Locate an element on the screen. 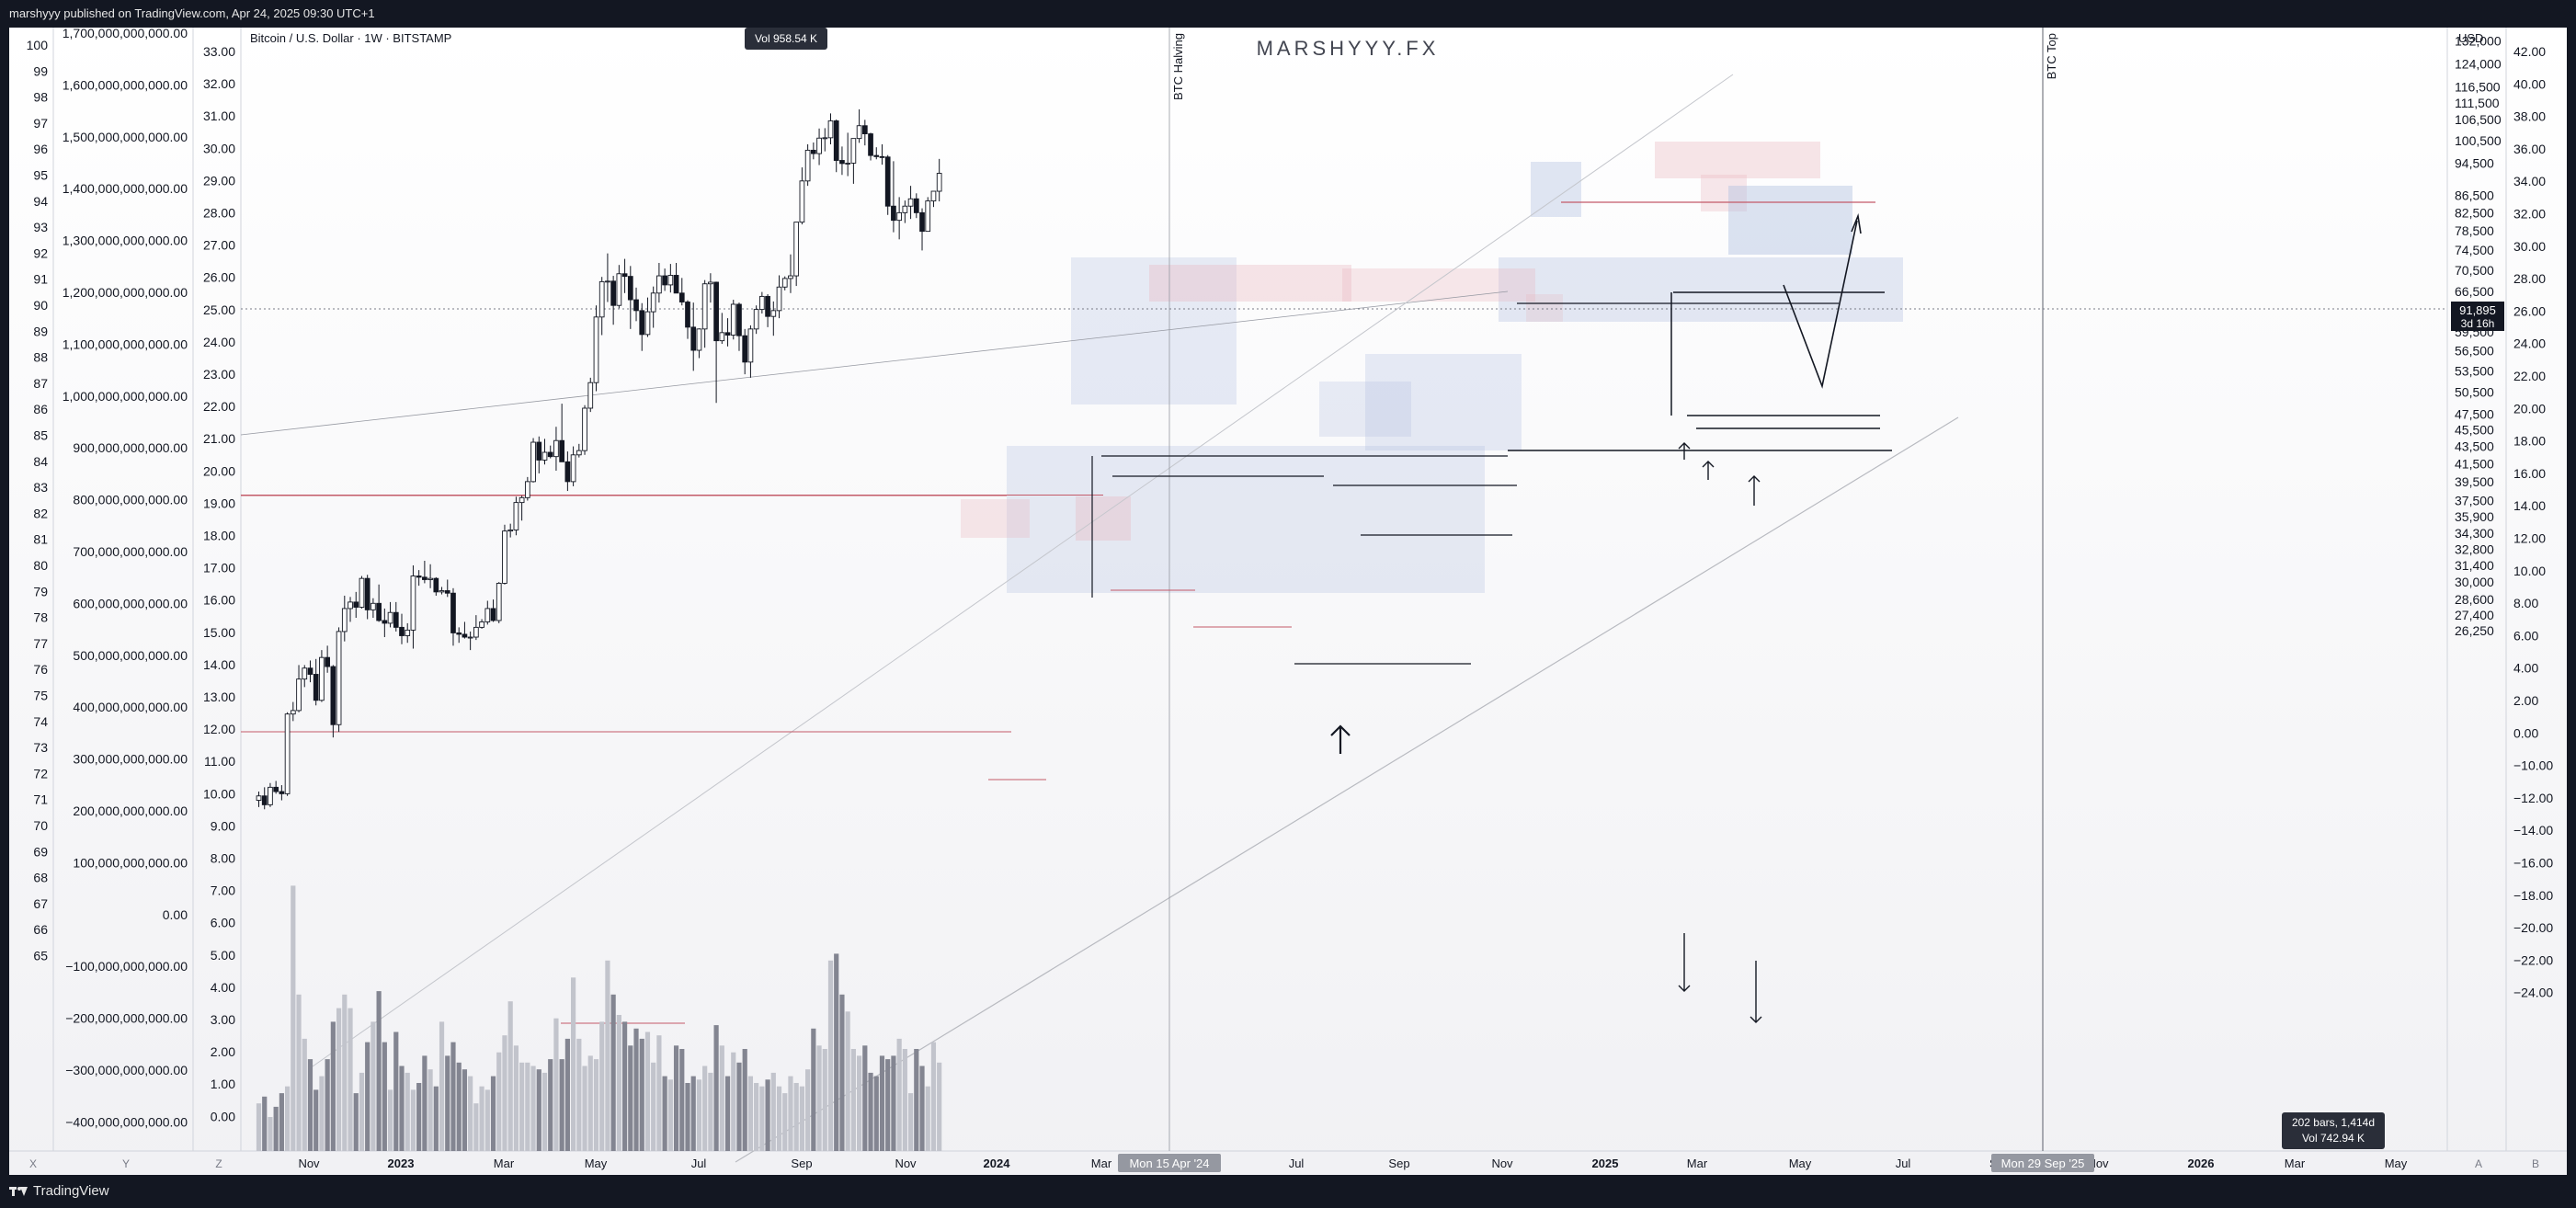  left-axis3-tick: 8.00 is located at coordinates (223, 858).